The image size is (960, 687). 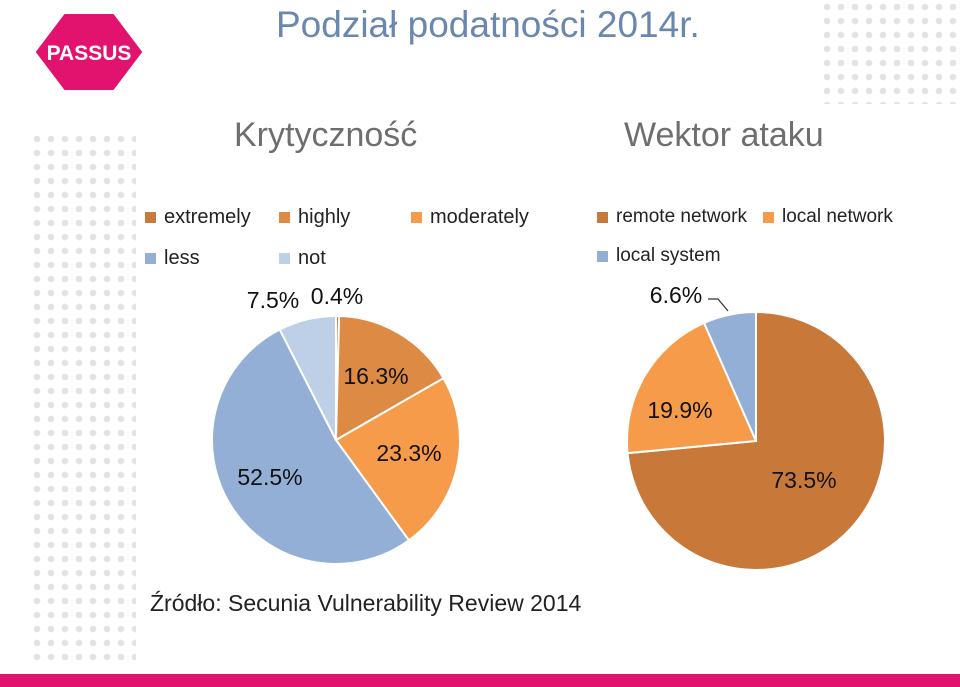 What do you see at coordinates (83, 397) in the screenshot?
I see `decorative-dot-grid-left` at bounding box center [83, 397].